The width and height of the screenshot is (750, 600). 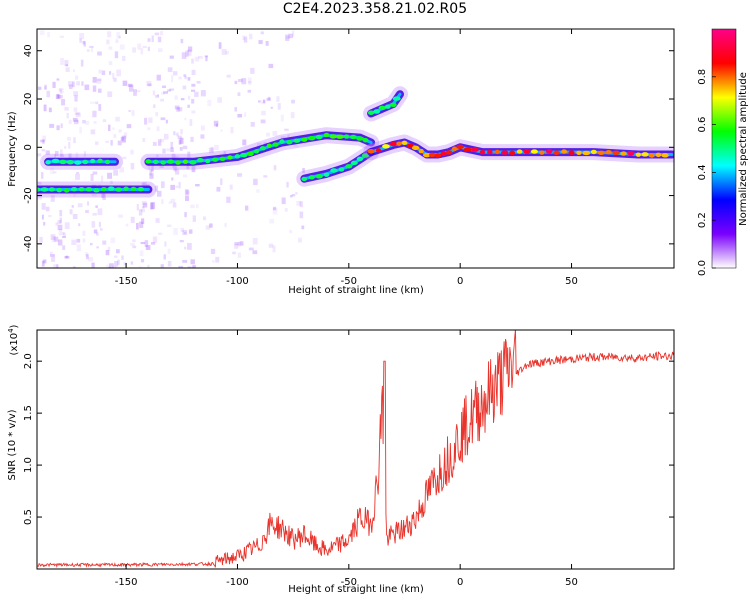 What do you see at coordinates (385, 104) in the screenshot?
I see `spectrogram-trace` at bounding box center [385, 104].